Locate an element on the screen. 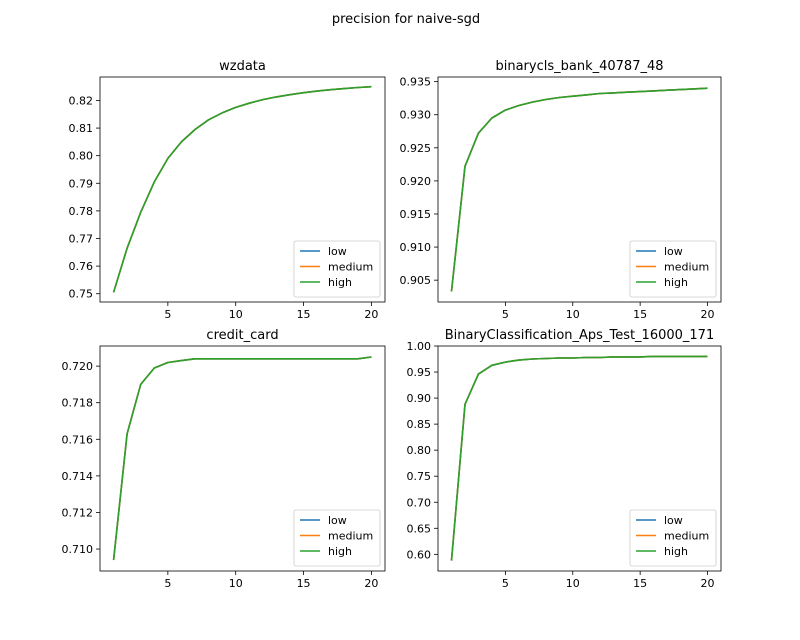 The image size is (800, 640). subplot-title: wzdata is located at coordinates (242, 66).